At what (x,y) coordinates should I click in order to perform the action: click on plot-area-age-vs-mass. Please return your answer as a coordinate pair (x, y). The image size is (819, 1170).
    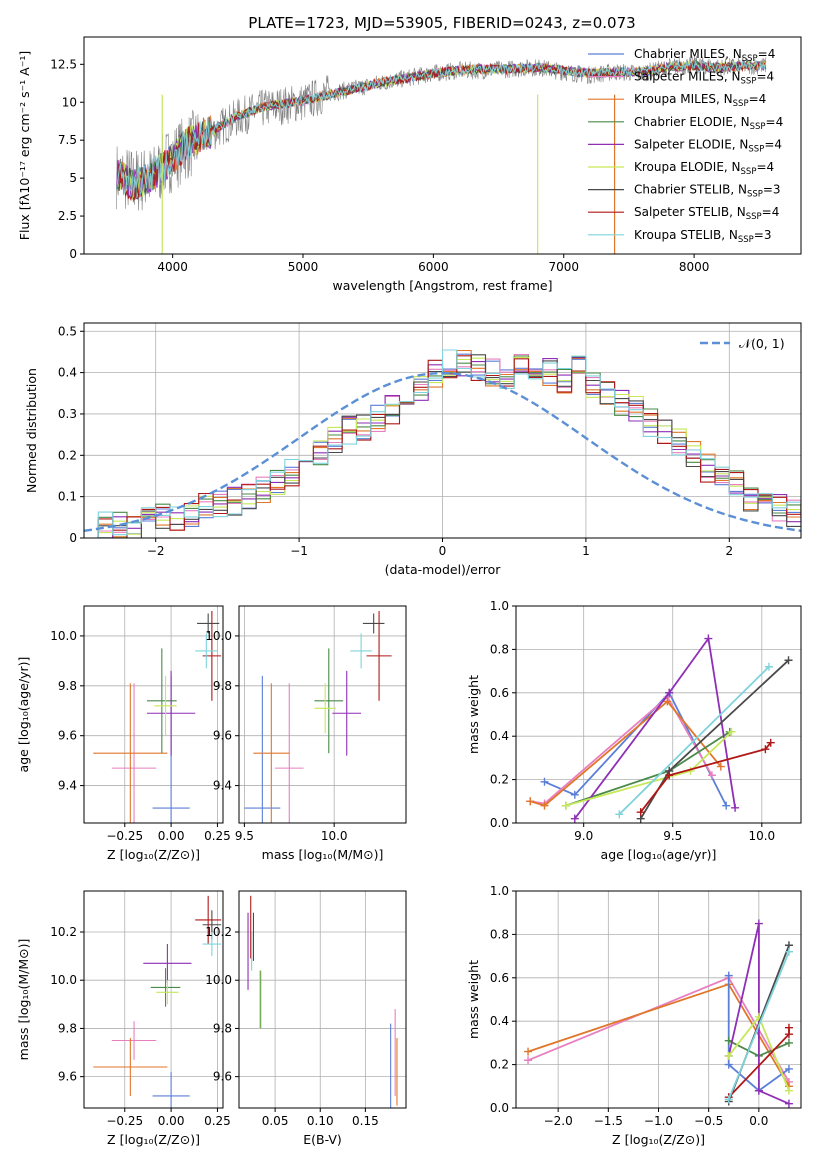
    Looking at the image, I should click on (322, 714).